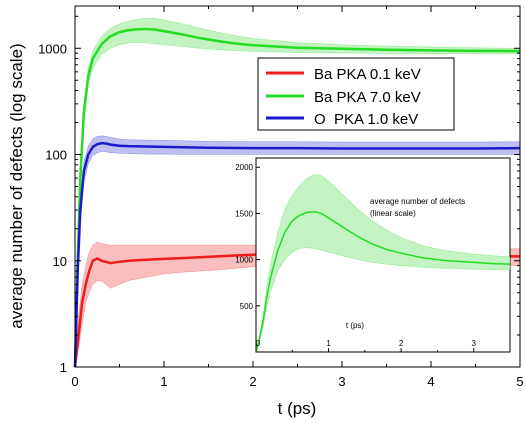 The height and width of the screenshot is (423, 526). Describe the element at coordinates (56, 155) in the screenshot. I see `y-tick-label: 100` at that location.